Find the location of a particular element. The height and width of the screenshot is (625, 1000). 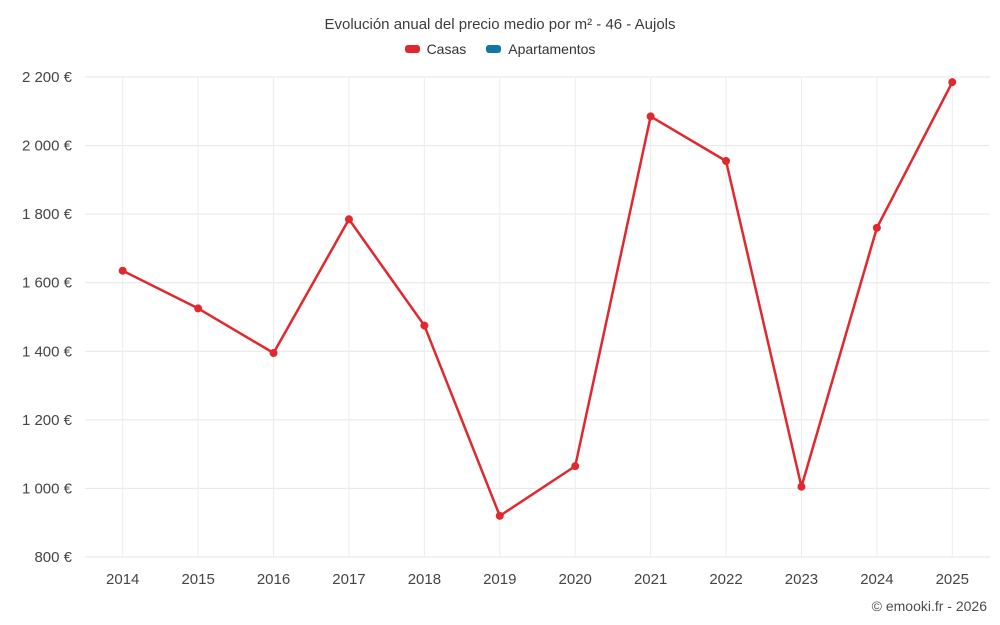

data-point-casas-2016 is located at coordinates (273, 353).